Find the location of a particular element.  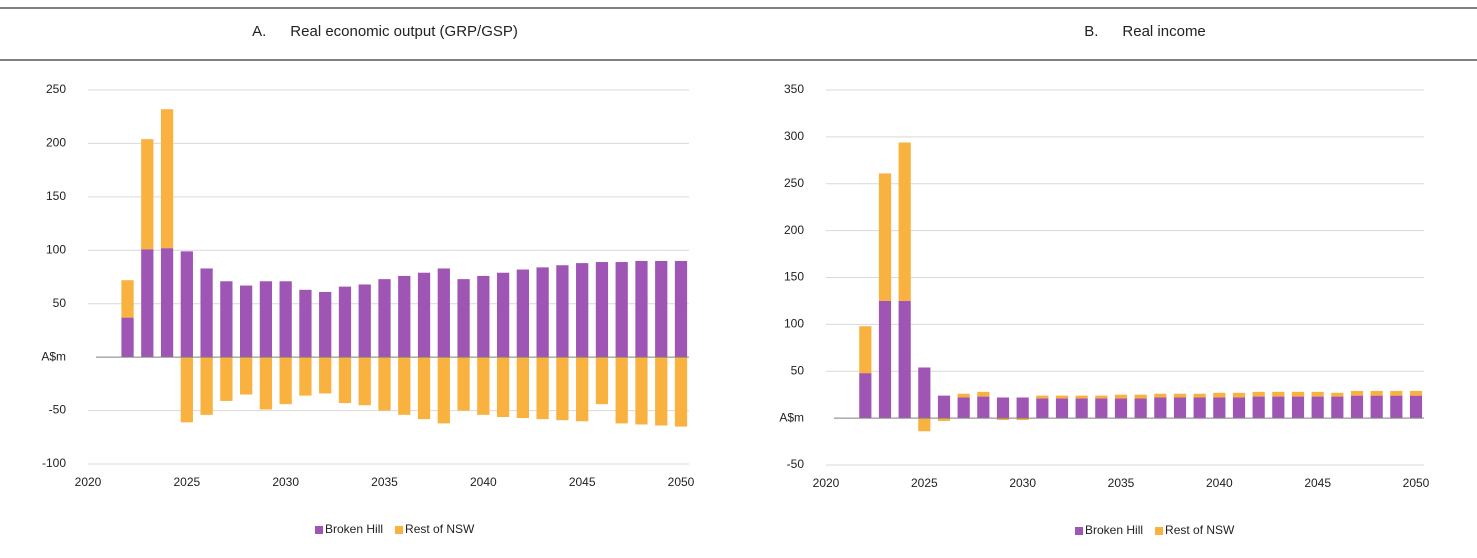

panel-label: A. is located at coordinates (259, 31).